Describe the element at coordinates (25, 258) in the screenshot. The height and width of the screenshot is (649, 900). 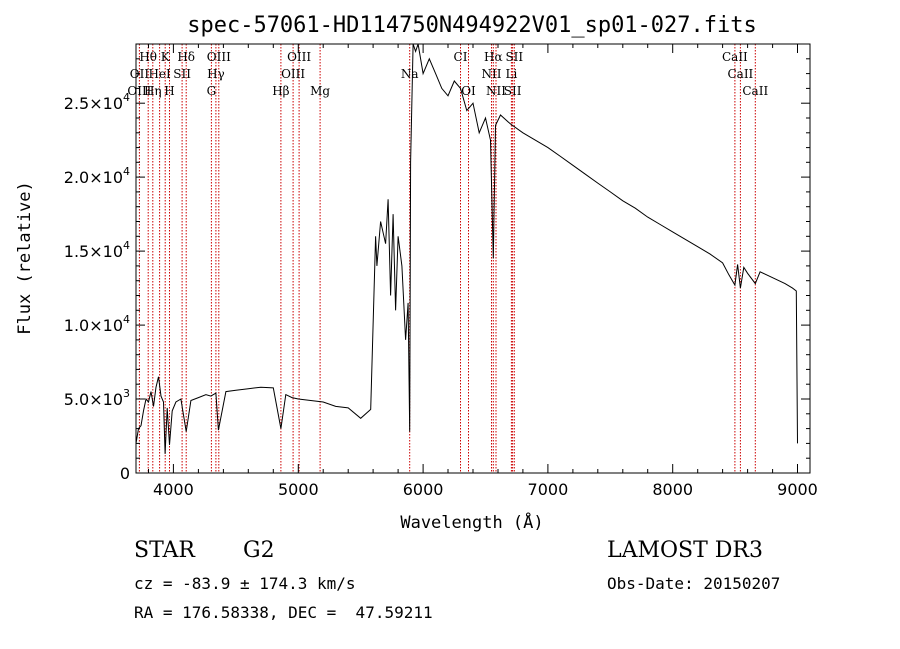
I see `y-axis-label: Flux (relative)` at that location.